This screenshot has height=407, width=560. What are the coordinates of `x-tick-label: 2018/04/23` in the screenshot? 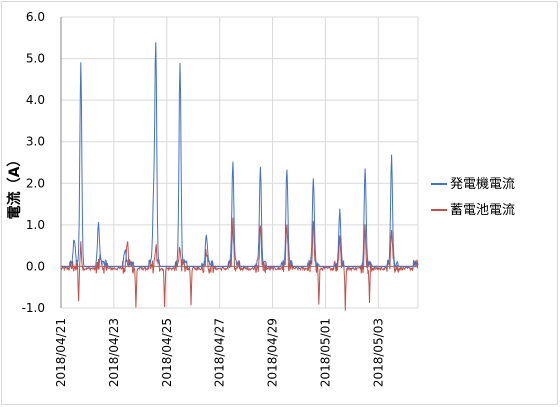 It's located at (114, 352).